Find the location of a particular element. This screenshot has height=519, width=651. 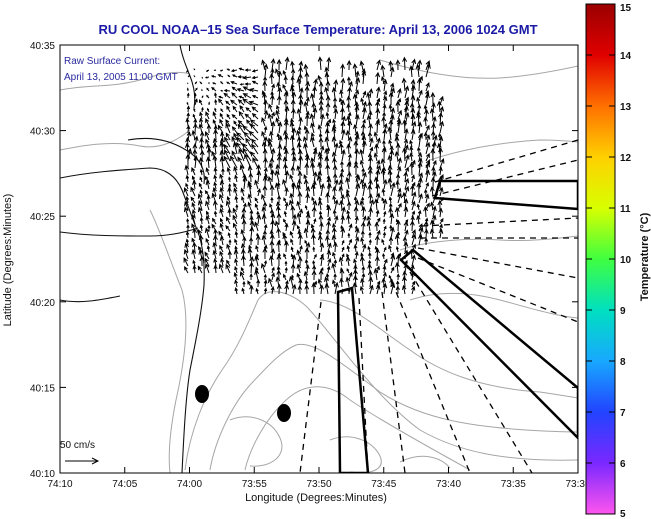

colorbar-tick-label: 11 is located at coordinates (625, 209).